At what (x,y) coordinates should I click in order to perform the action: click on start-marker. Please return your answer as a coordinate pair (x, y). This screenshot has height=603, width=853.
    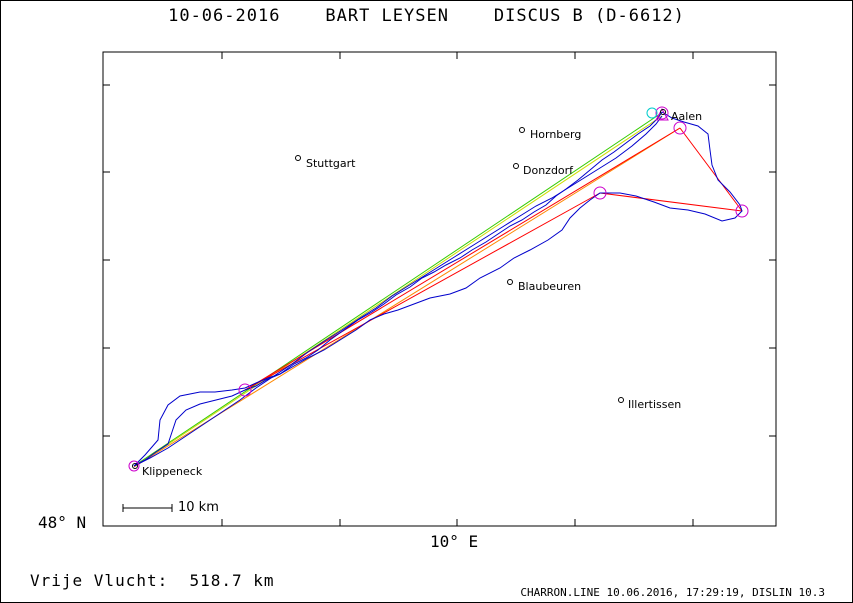
    Looking at the image, I should click on (652, 113).